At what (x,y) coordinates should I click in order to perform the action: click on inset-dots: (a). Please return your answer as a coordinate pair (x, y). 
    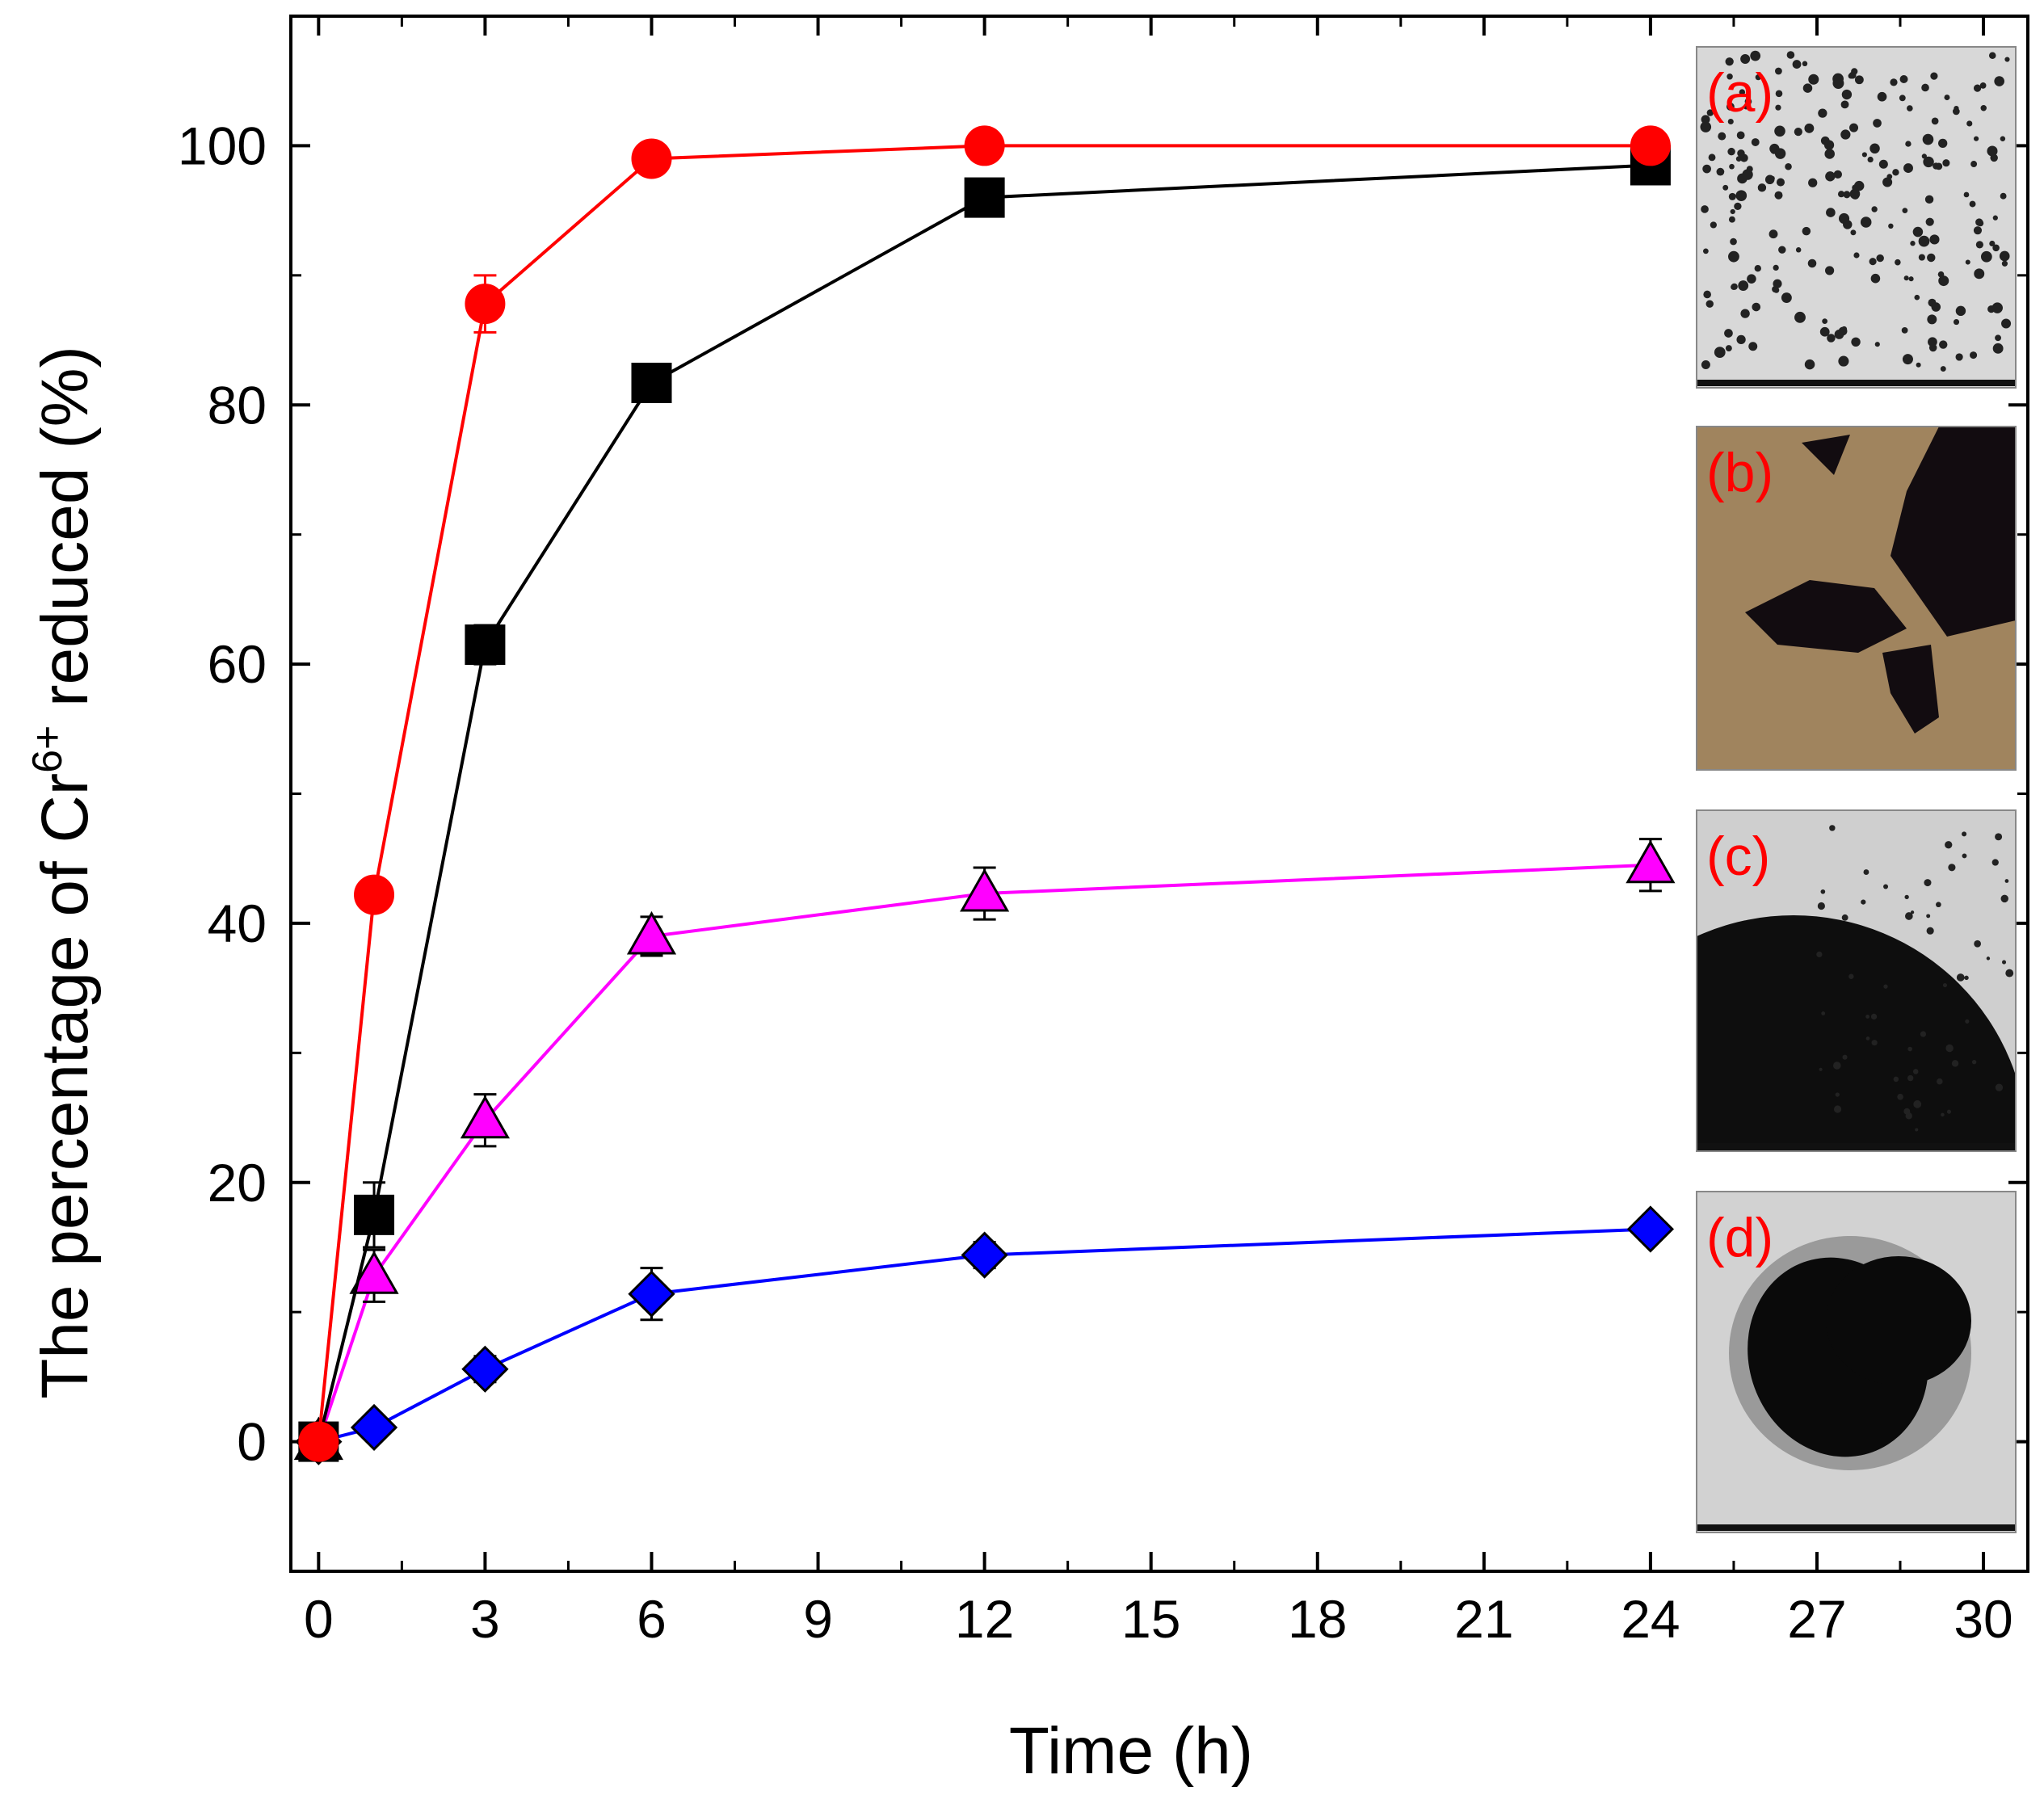
    Looking at the image, I should click on (1856, 217).